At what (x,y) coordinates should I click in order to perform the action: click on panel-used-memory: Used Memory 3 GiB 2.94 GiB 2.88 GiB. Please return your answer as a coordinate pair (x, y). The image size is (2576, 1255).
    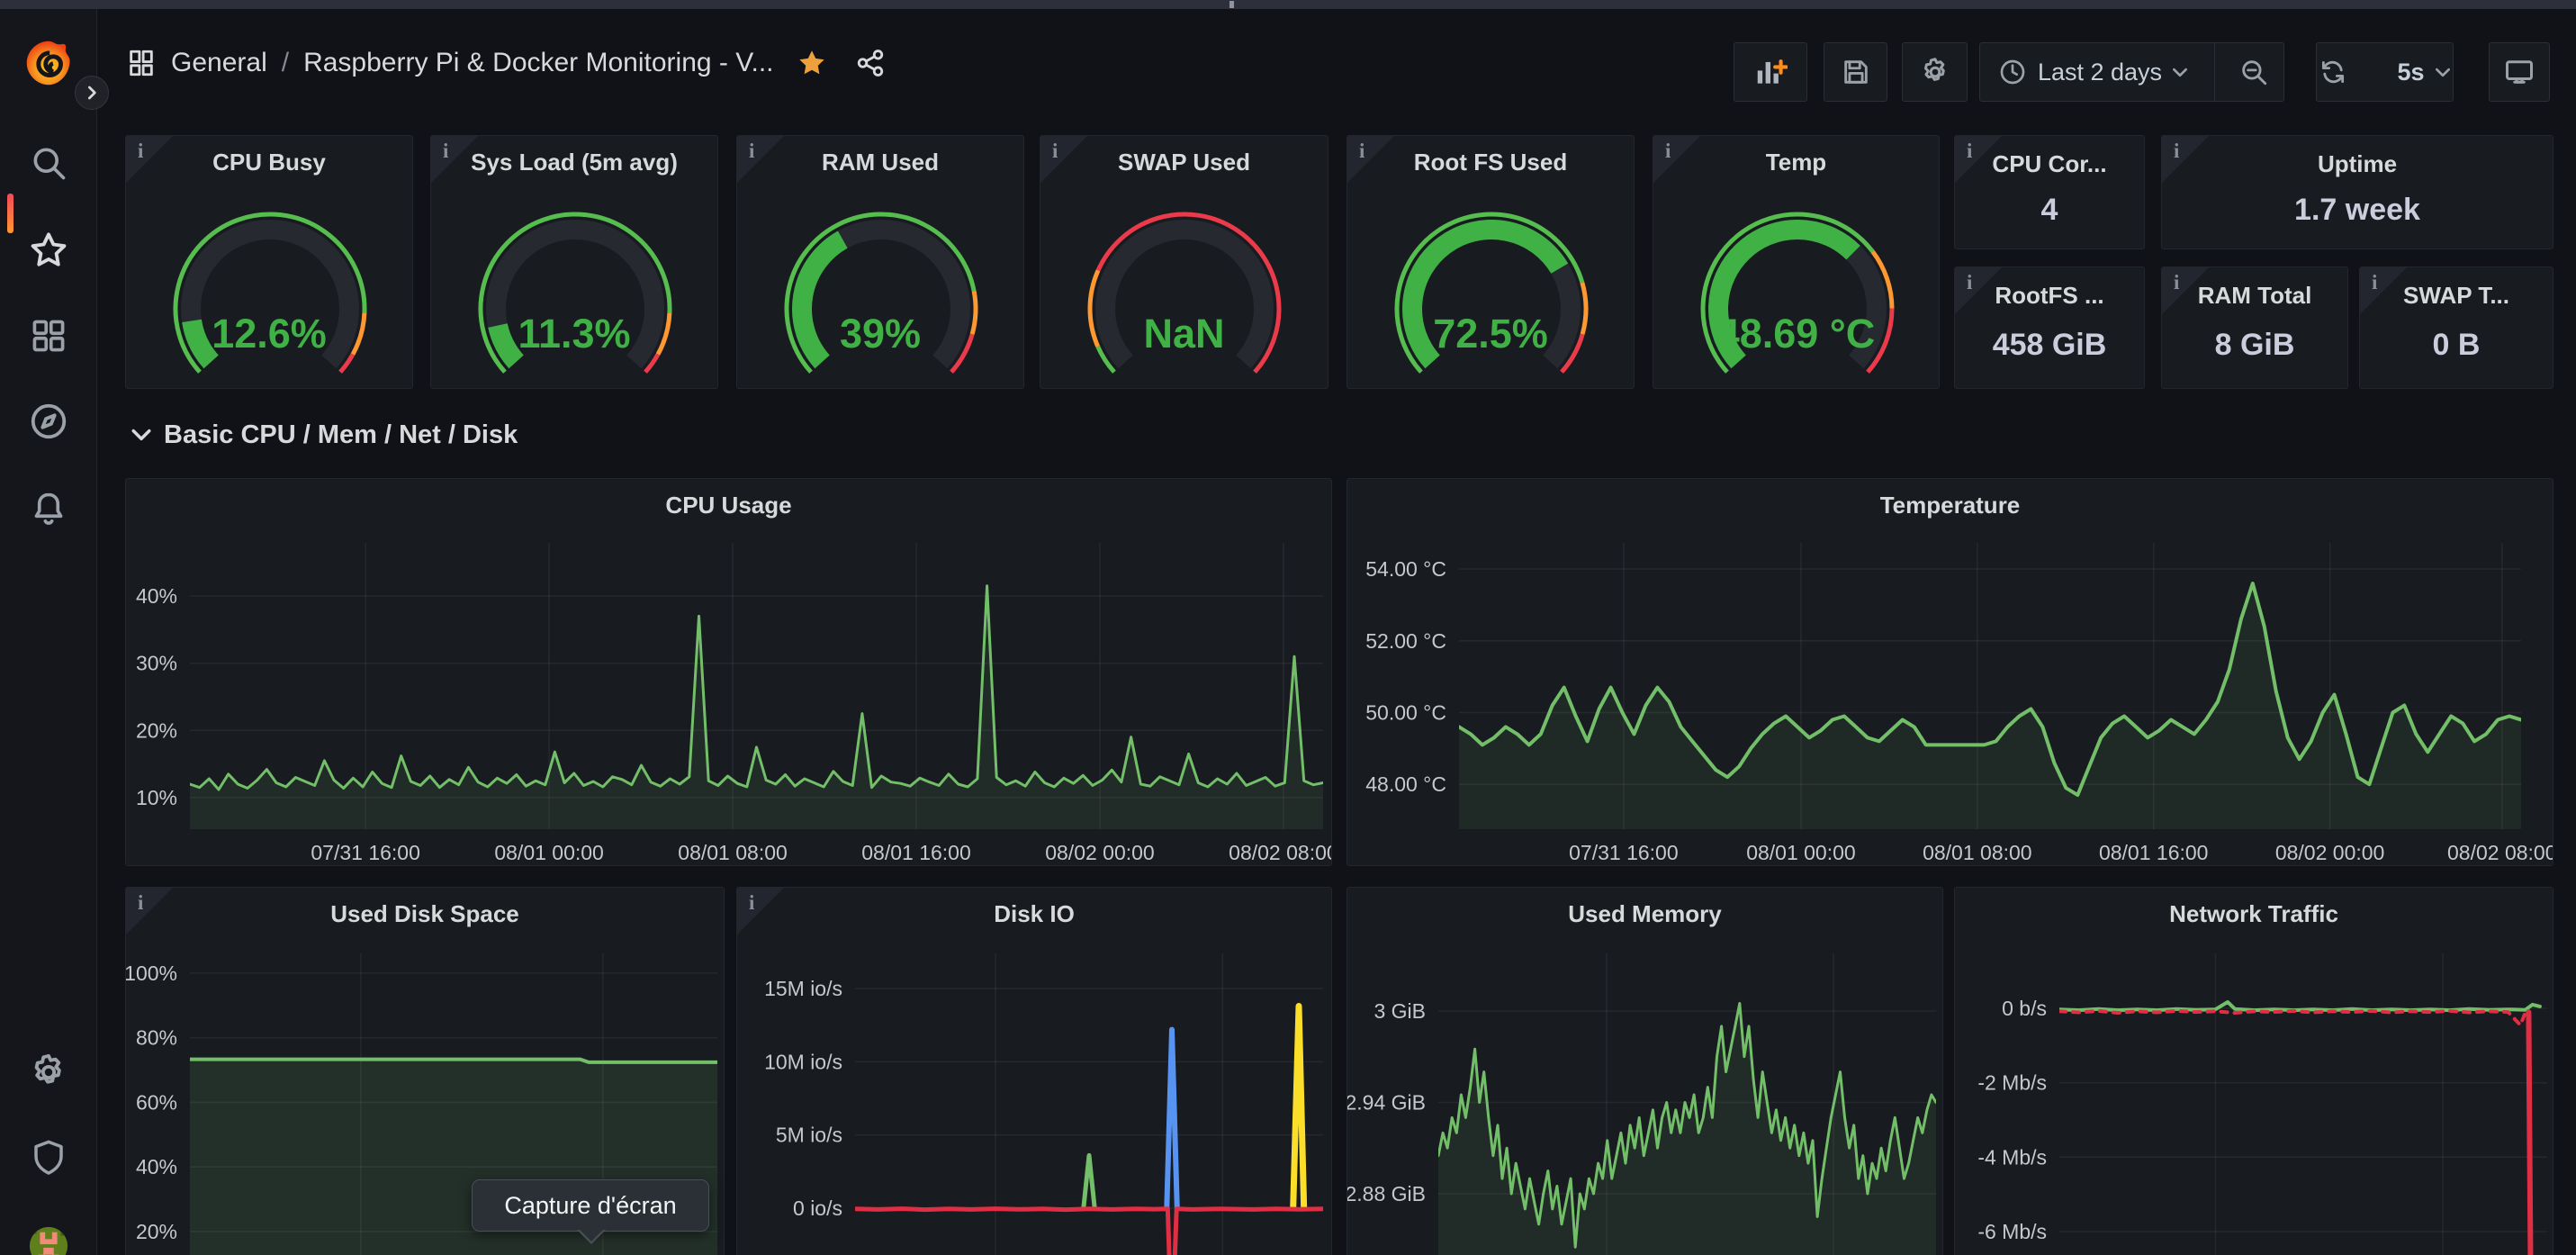
    Looking at the image, I should click on (1645, 1071).